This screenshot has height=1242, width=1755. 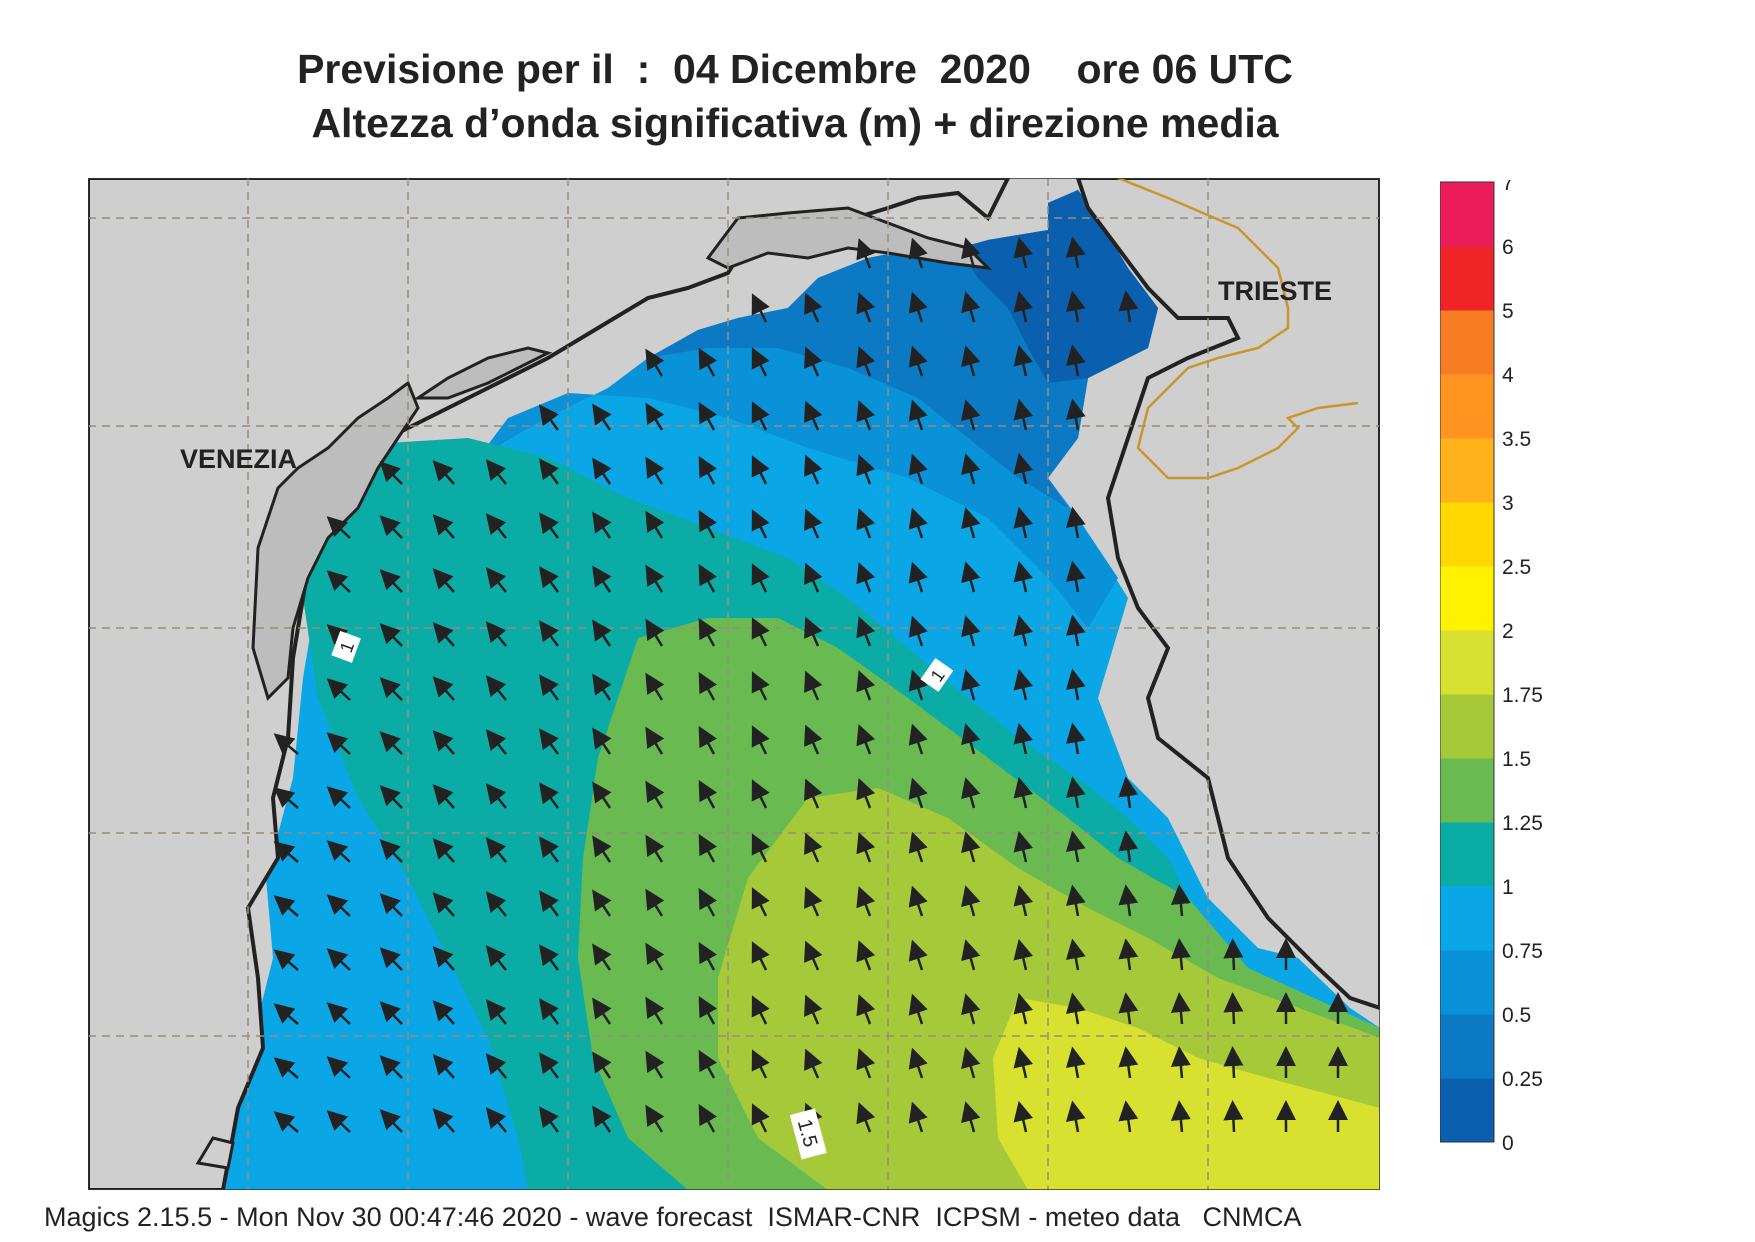 I want to click on legend-frame, so click(x=1467, y=662).